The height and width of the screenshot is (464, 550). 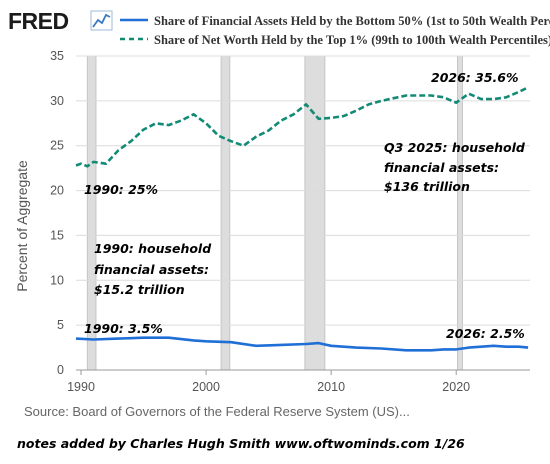 I want to click on y-tick-30: 30, so click(x=57, y=101).